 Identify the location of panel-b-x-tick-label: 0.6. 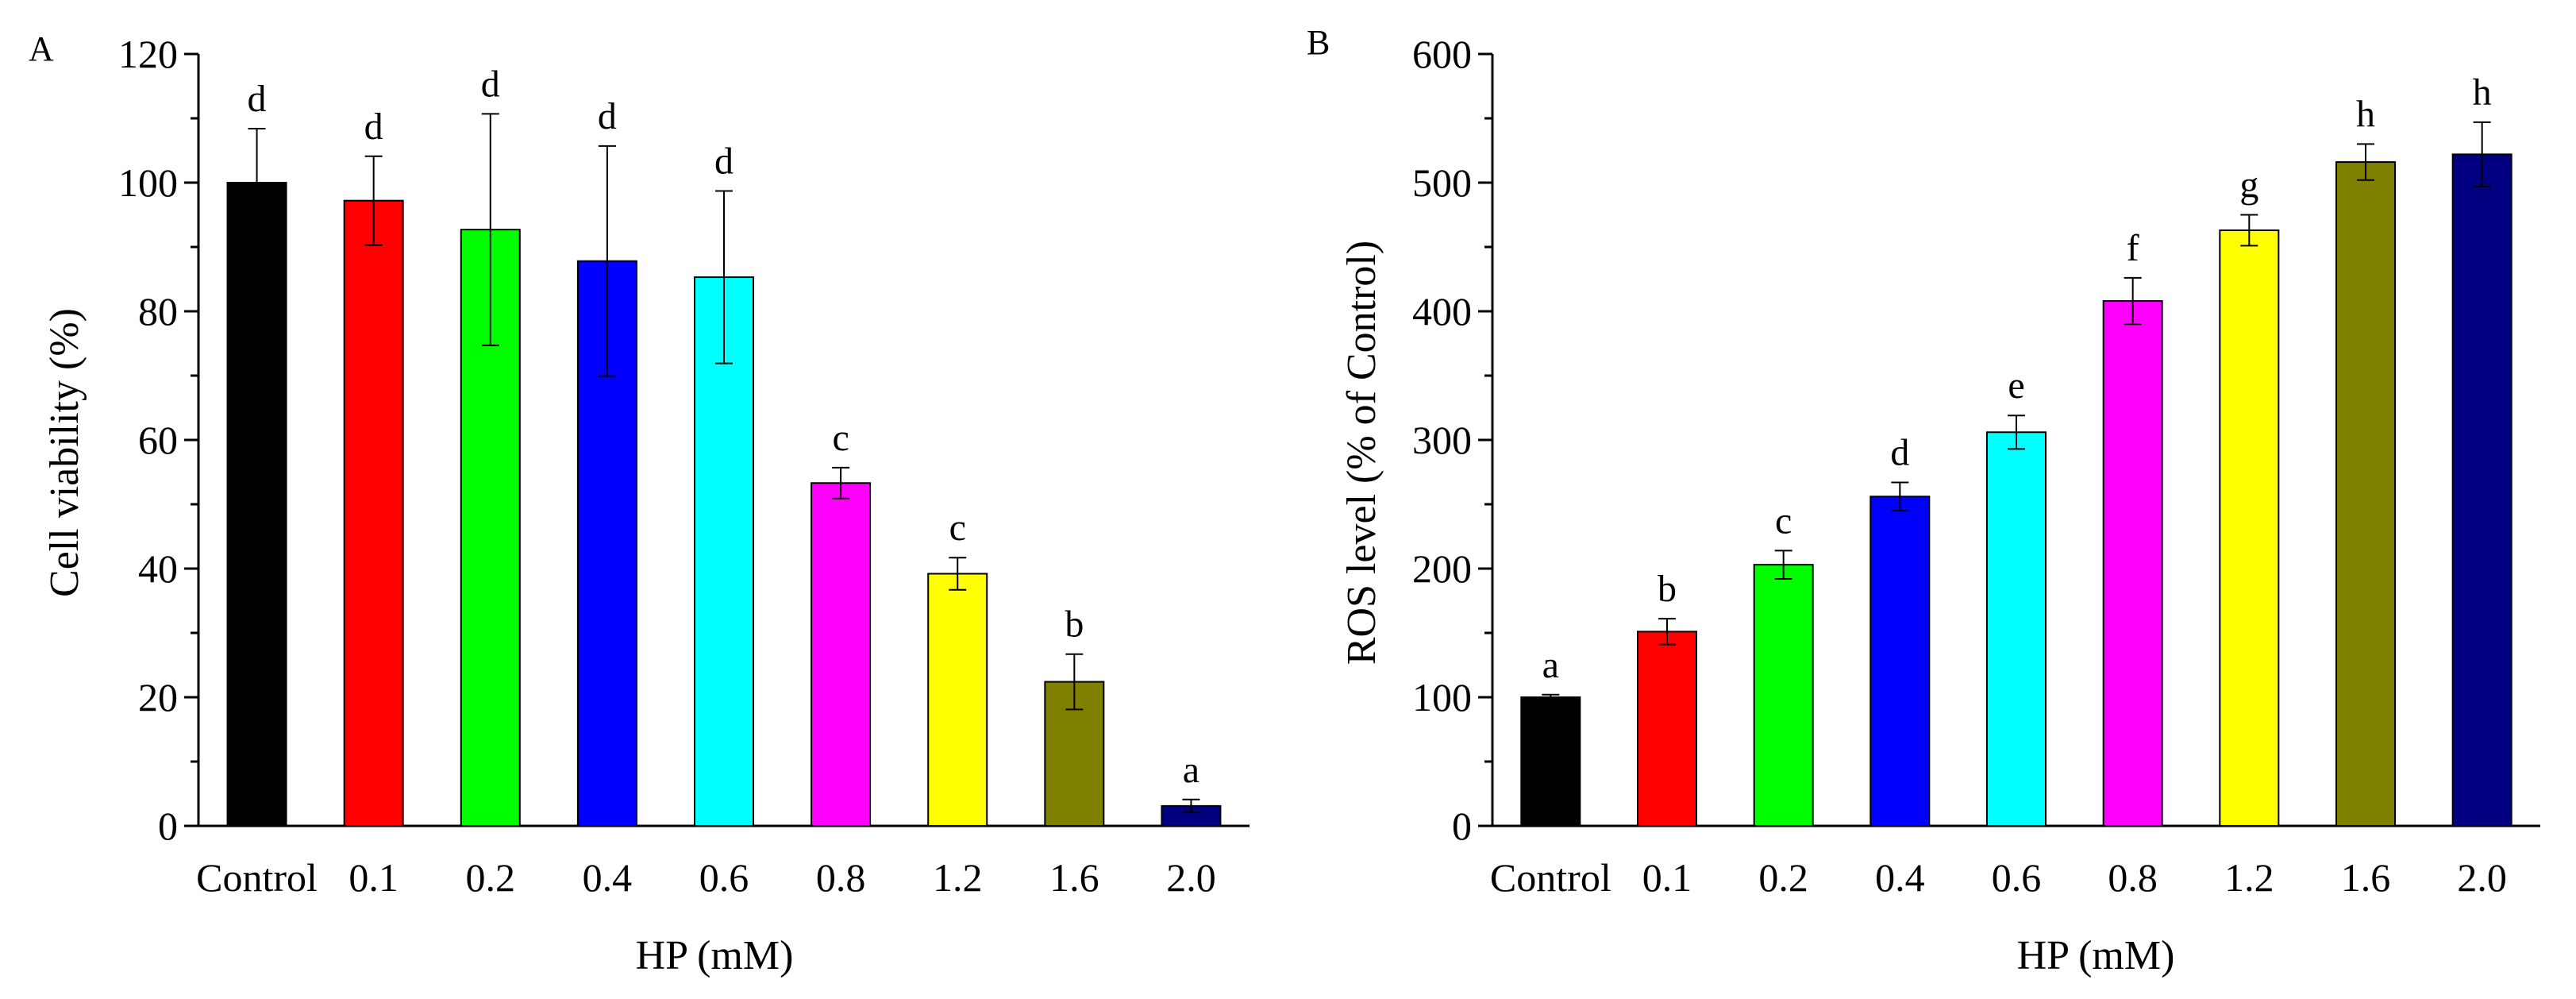
(2017, 877).